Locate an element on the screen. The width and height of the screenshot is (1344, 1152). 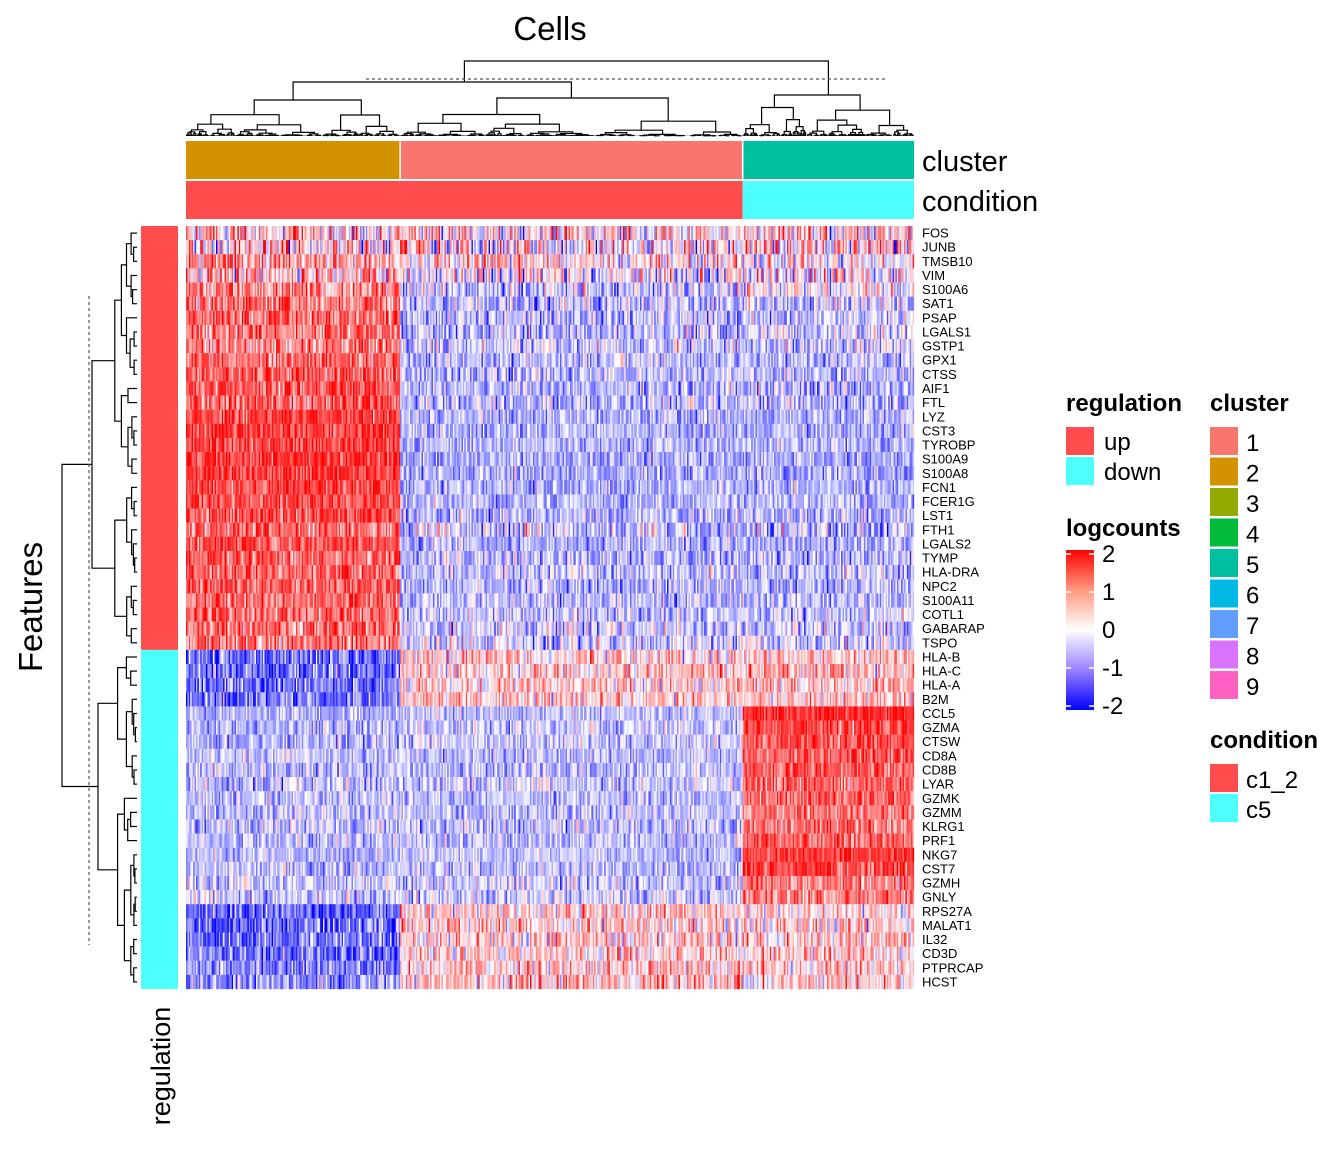
column-annotations is located at coordinates (550, 180).